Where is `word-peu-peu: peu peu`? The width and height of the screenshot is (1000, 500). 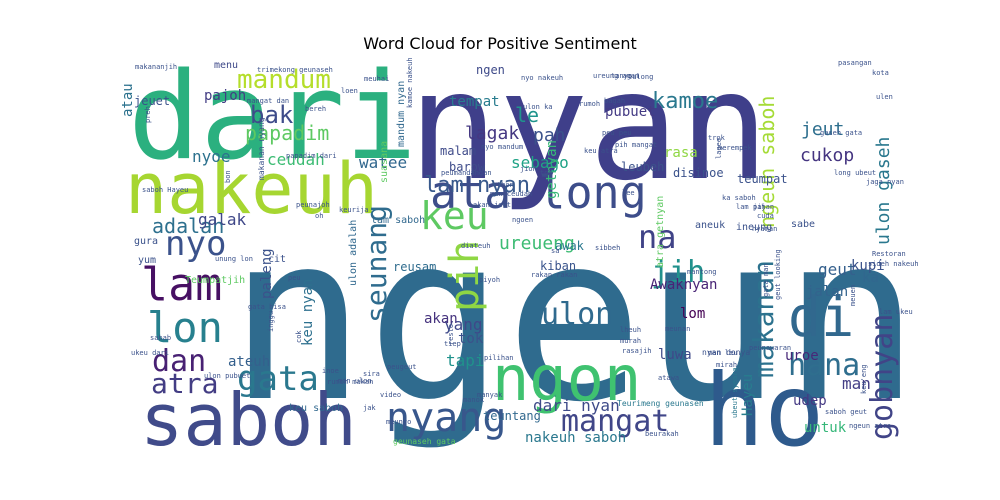 word-peu-peu: peu peu is located at coordinates (617, 133).